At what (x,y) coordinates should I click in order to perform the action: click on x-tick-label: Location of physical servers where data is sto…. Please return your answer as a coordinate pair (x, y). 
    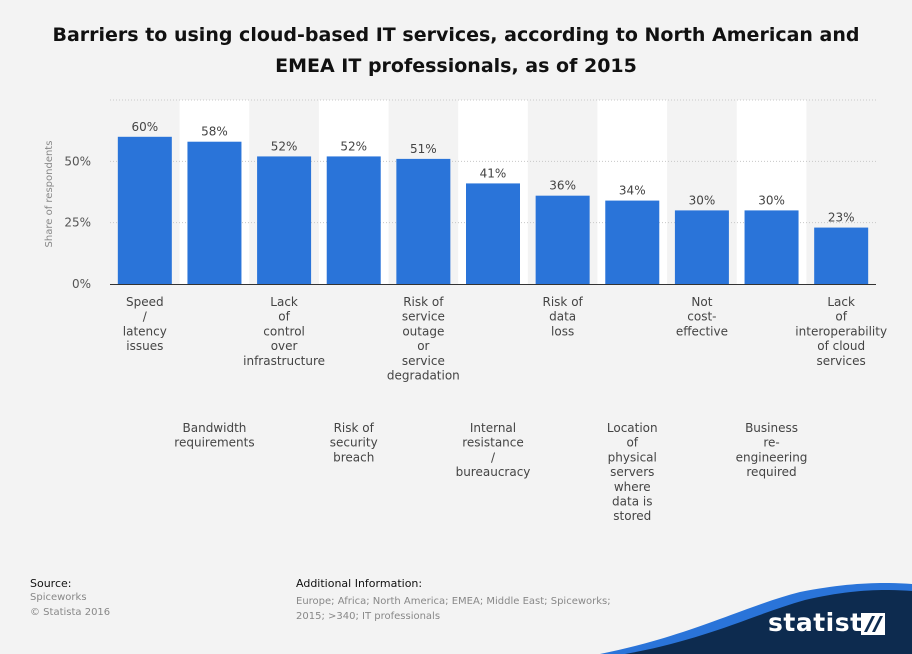
    Looking at the image, I should click on (632, 472).